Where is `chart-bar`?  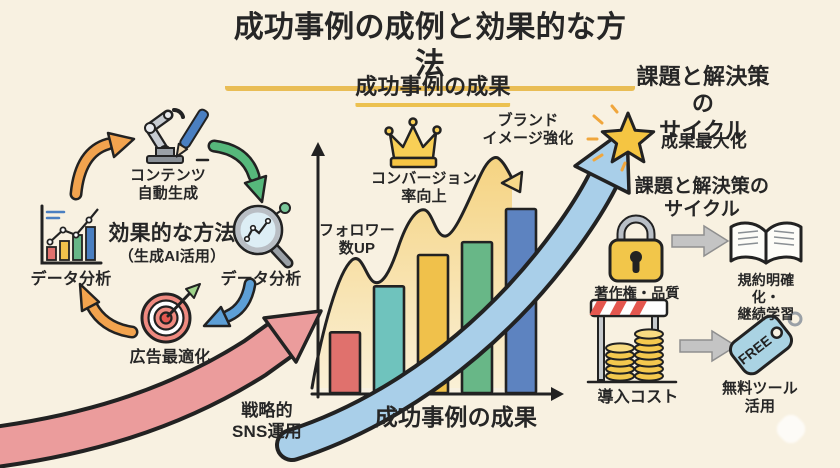
chart-bar is located at coordinates (345, 362).